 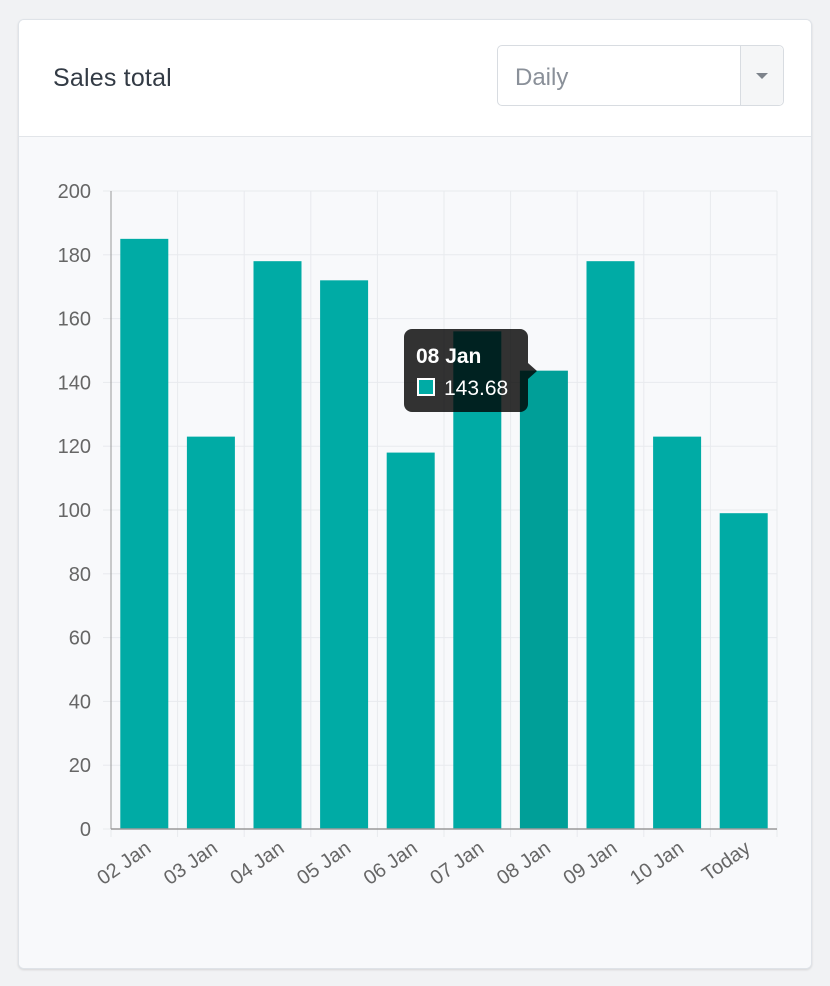 What do you see at coordinates (80, 702) in the screenshot?
I see `y-tick-label: 40` at bounding box center [80, 702].